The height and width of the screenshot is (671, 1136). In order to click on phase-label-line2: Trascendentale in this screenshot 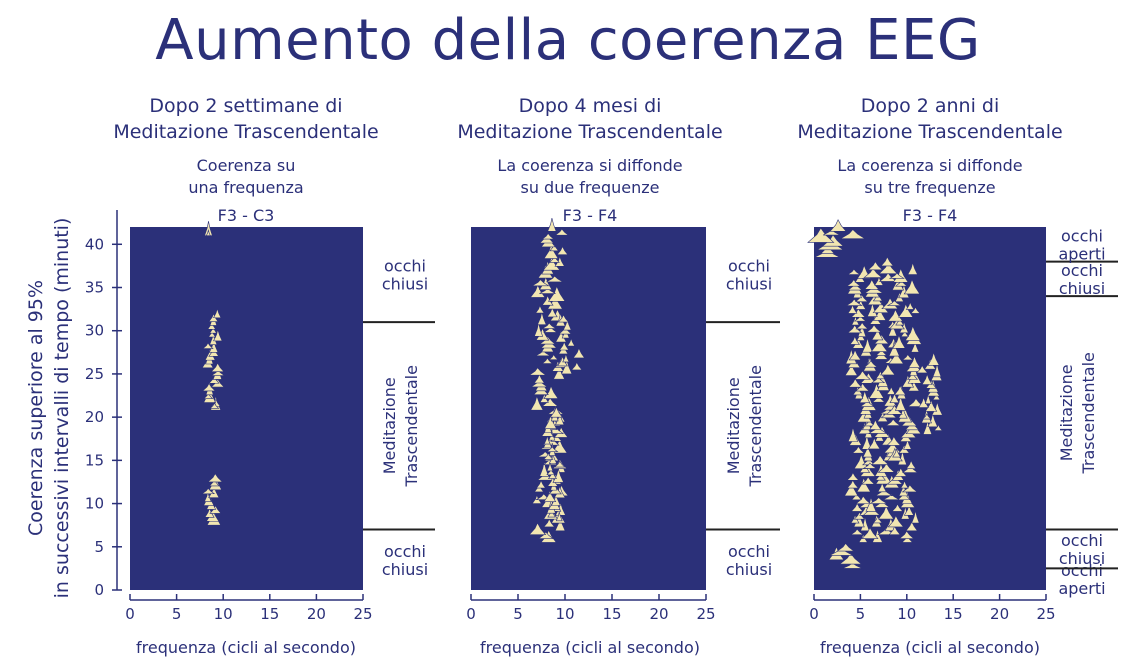, I will do `click(1088, 413)`.